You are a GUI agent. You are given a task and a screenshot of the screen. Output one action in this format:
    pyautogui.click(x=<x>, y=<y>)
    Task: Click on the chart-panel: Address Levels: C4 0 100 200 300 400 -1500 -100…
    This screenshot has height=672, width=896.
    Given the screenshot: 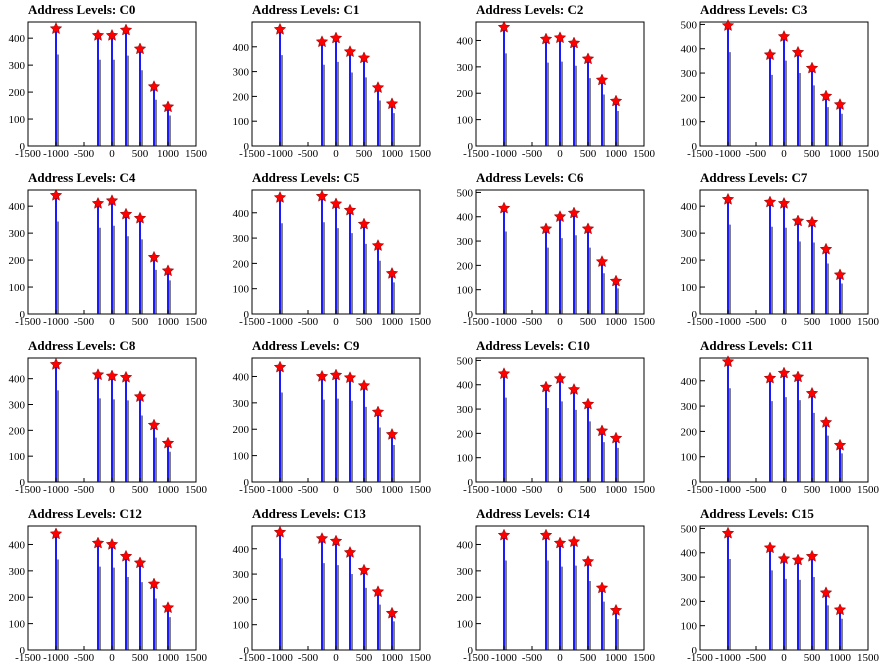 What is the action you would take?
    pyautogui.click(x=112, y=252)
    